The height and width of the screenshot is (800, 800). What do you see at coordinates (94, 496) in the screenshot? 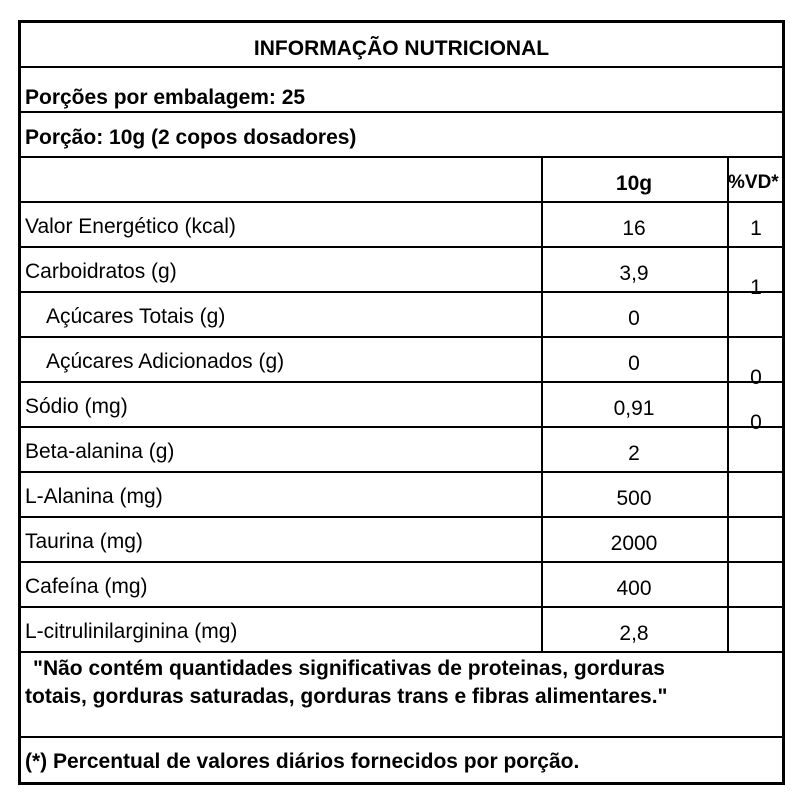
I see `nutrient-name: L-Alanina (mg)` at bounding box center [94, 496].